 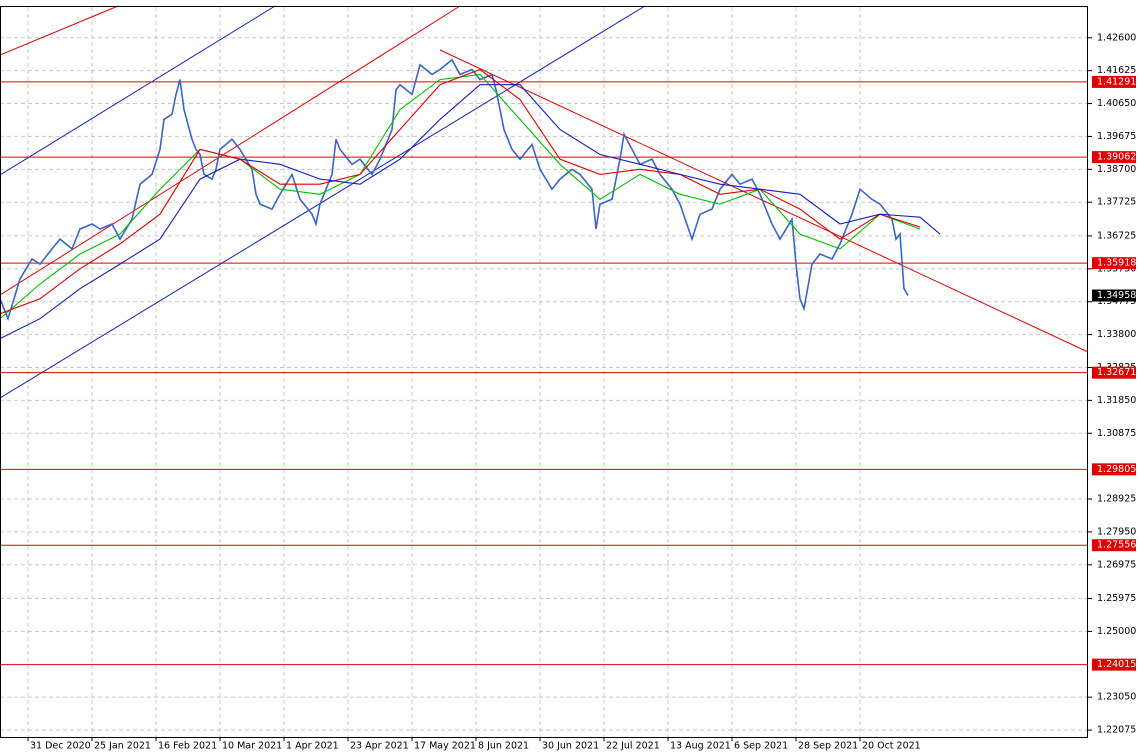 What do you see at coordinates (1116, 400) in the screenshot?
I see `y-tick-label: 1.31850` at bounding box center [1116, 400].